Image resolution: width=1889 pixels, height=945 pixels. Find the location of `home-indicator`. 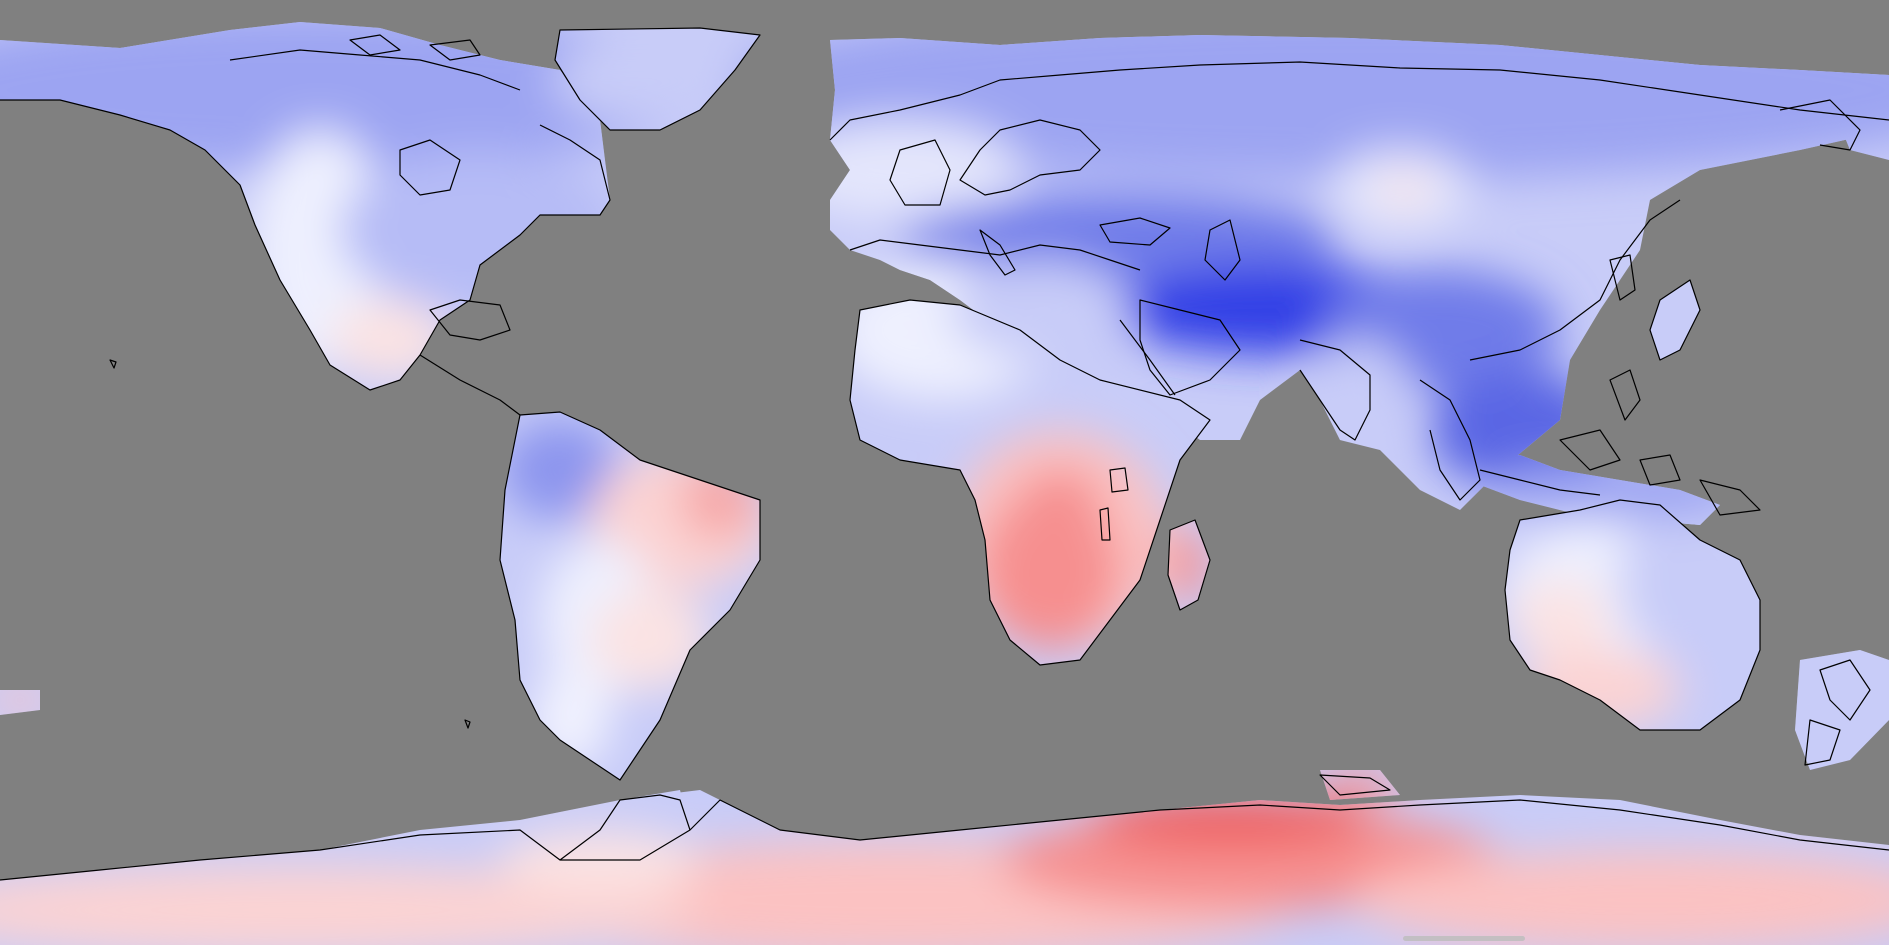

home-indicator is located at coordinates (1464, 938).